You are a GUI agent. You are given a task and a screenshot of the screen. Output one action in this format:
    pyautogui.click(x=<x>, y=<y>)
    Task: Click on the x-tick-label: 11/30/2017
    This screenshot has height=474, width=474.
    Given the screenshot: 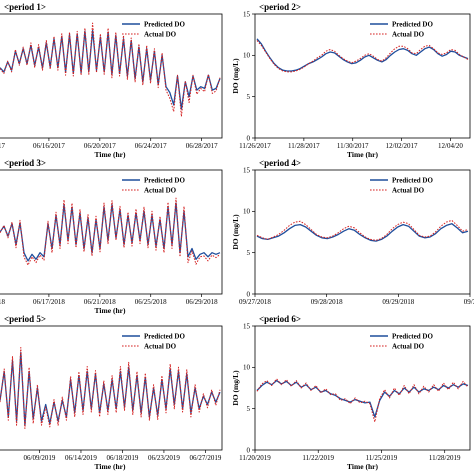 What is the action you would take?
    pyautogui.click(x=353, y=146)
    